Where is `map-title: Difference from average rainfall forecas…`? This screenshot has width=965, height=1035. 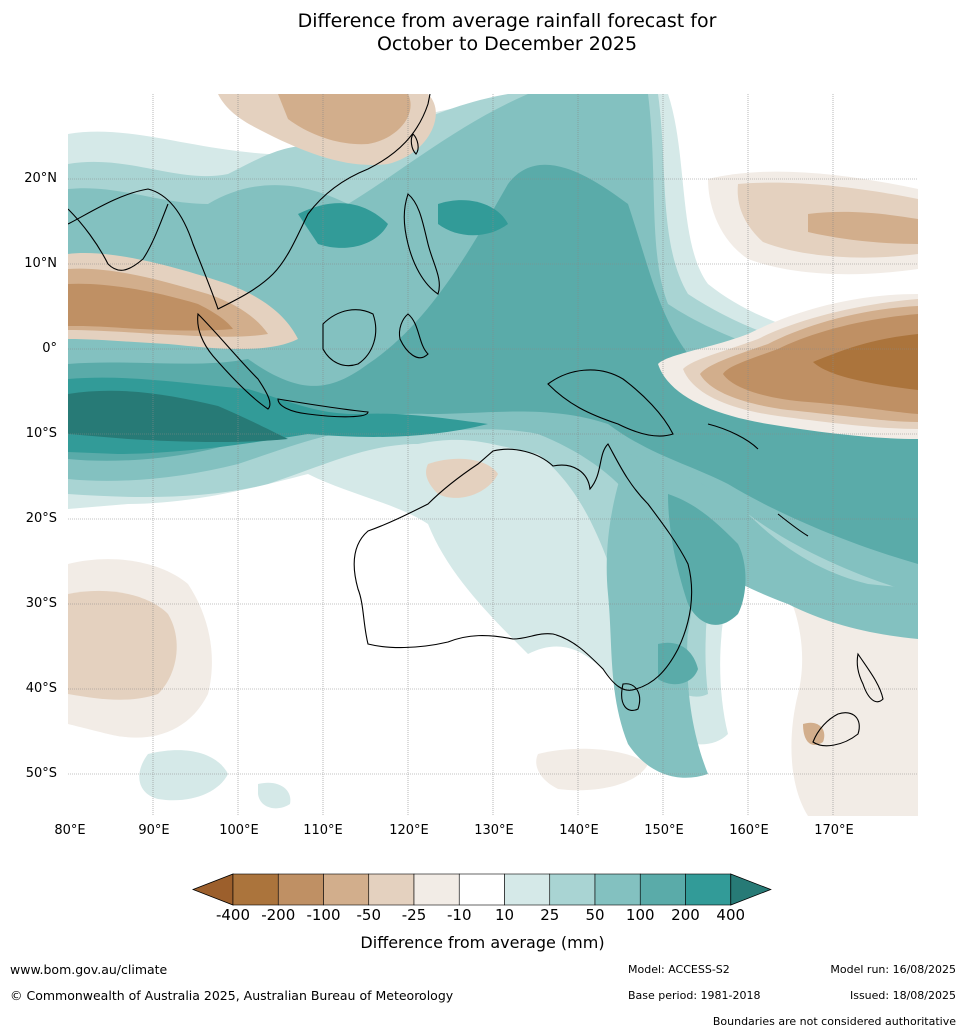
map-title: Difference from average rainfall forecas… is located at coordinates (482, 33).